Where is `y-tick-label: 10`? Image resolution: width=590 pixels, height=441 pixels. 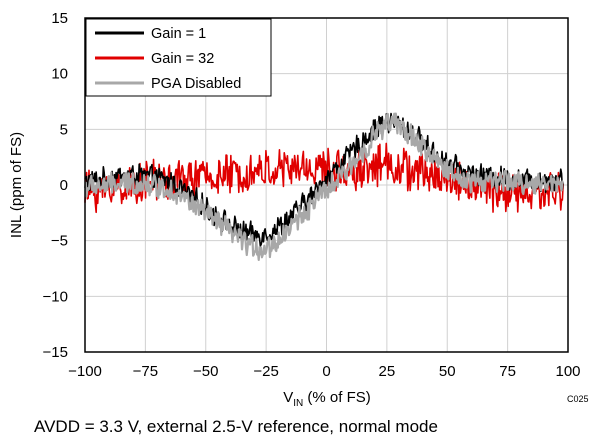 y-tick-label: 10 is located at coordinates (59, 74).